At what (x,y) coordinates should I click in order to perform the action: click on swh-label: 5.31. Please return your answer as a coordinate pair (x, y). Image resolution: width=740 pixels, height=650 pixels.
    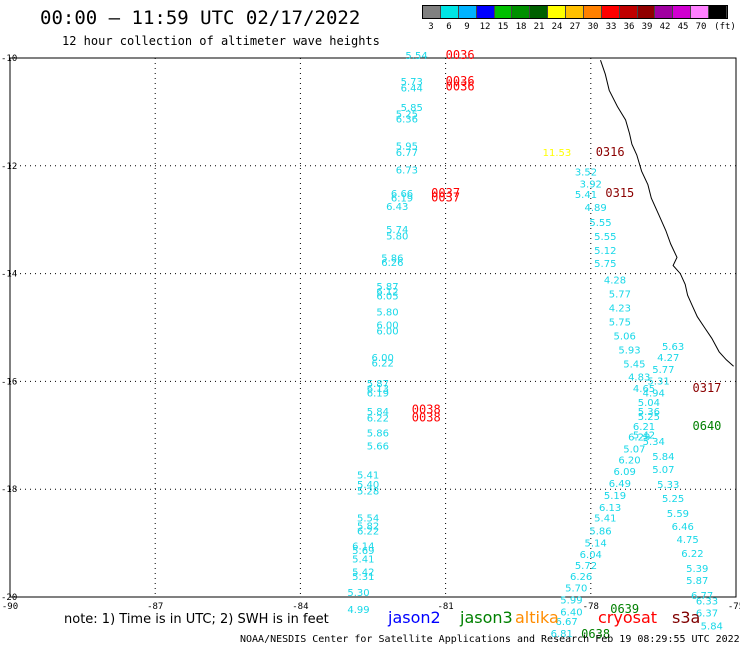
    Looking at the image, I should click on (658, 382).